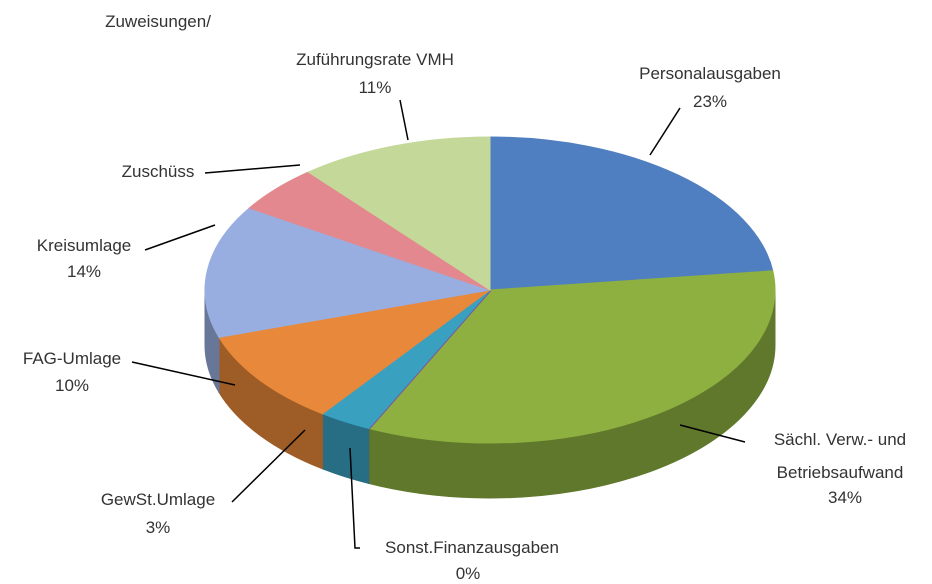 The height and width of the screenshot is (584, 932). What do you see at coordinates (84, 271) in the screenshot?
I see `value-label: 14%` at bounding box center [84, 271].